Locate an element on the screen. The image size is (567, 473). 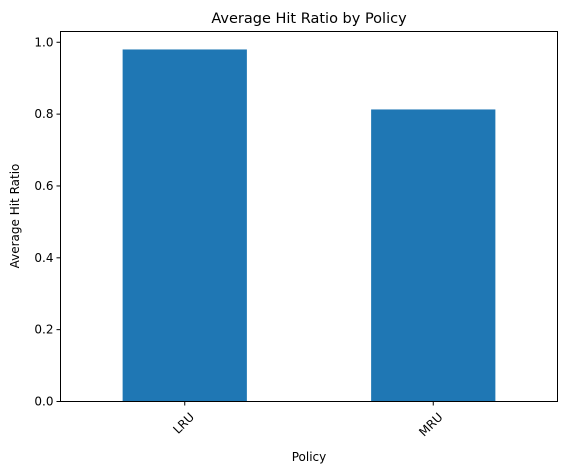
chart-title: Average Hit Ratio by Policy is located at coordinates (309, 19).